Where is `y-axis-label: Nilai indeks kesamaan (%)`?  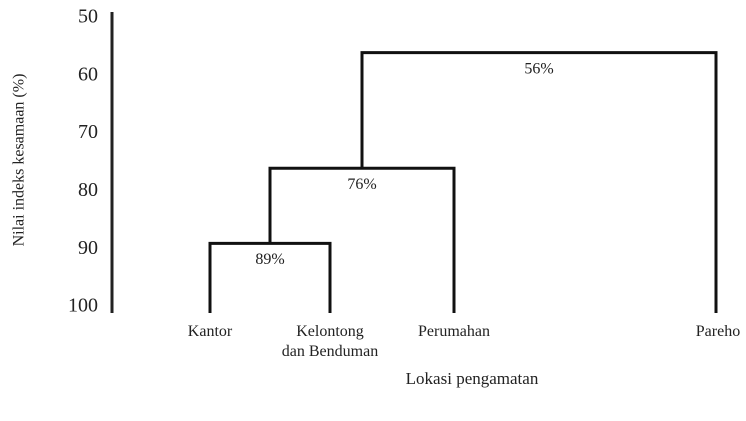
y-axis-label: Nilai indeks kesamaan (%) is located at coordinates (19, 160).